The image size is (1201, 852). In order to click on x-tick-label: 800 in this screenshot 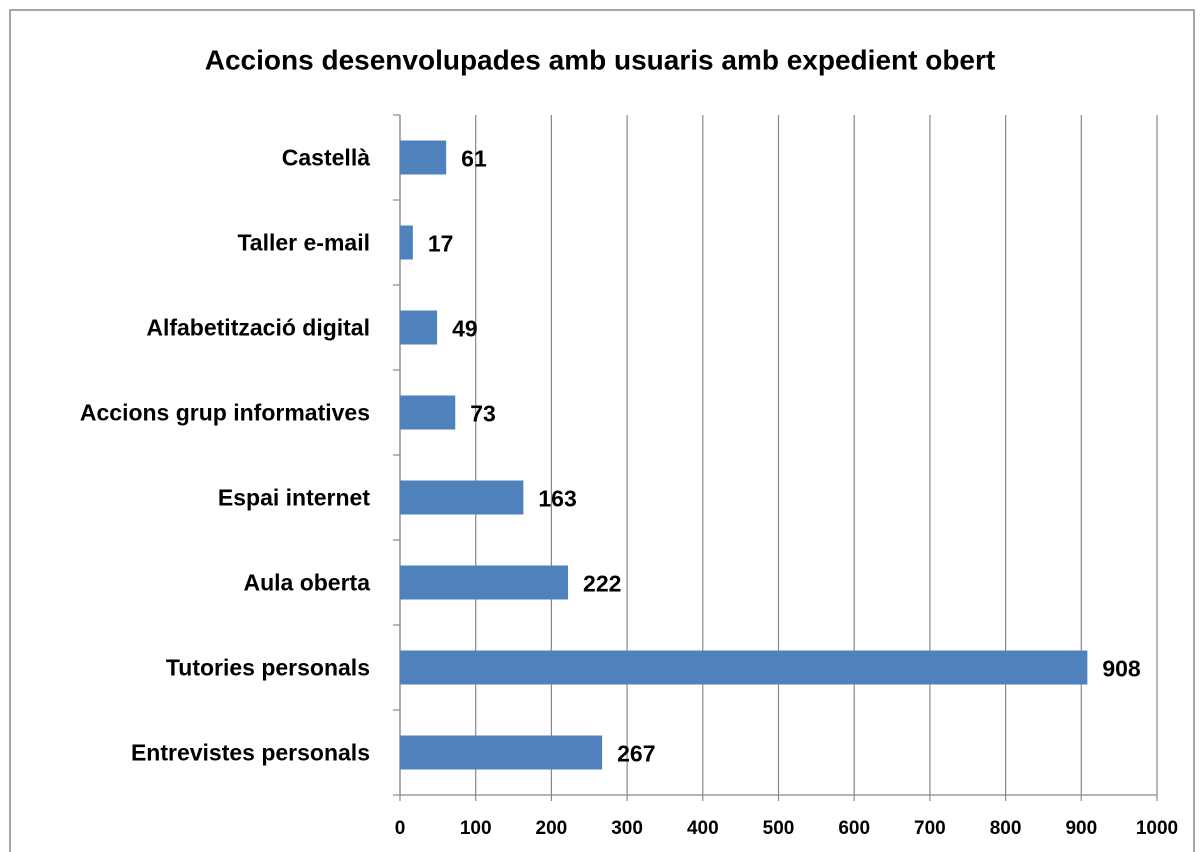, I will do `click(1006, 828)`.